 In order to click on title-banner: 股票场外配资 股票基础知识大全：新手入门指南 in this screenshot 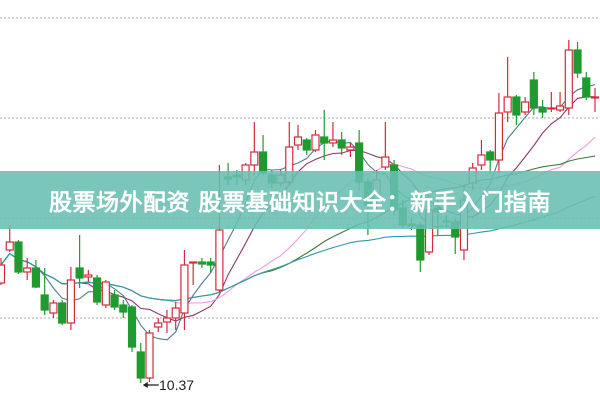, I will do `click(300, 200)`.